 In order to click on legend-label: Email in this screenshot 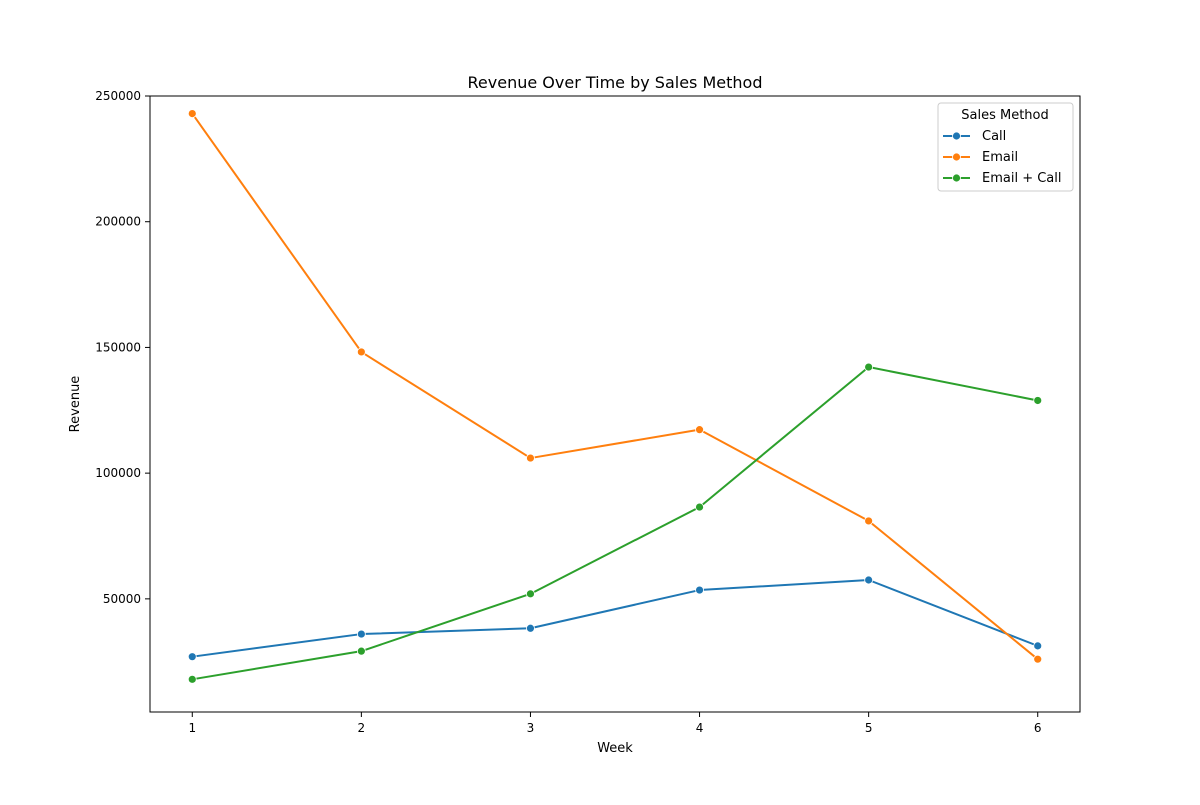, I will do `click(1000, 157)`.